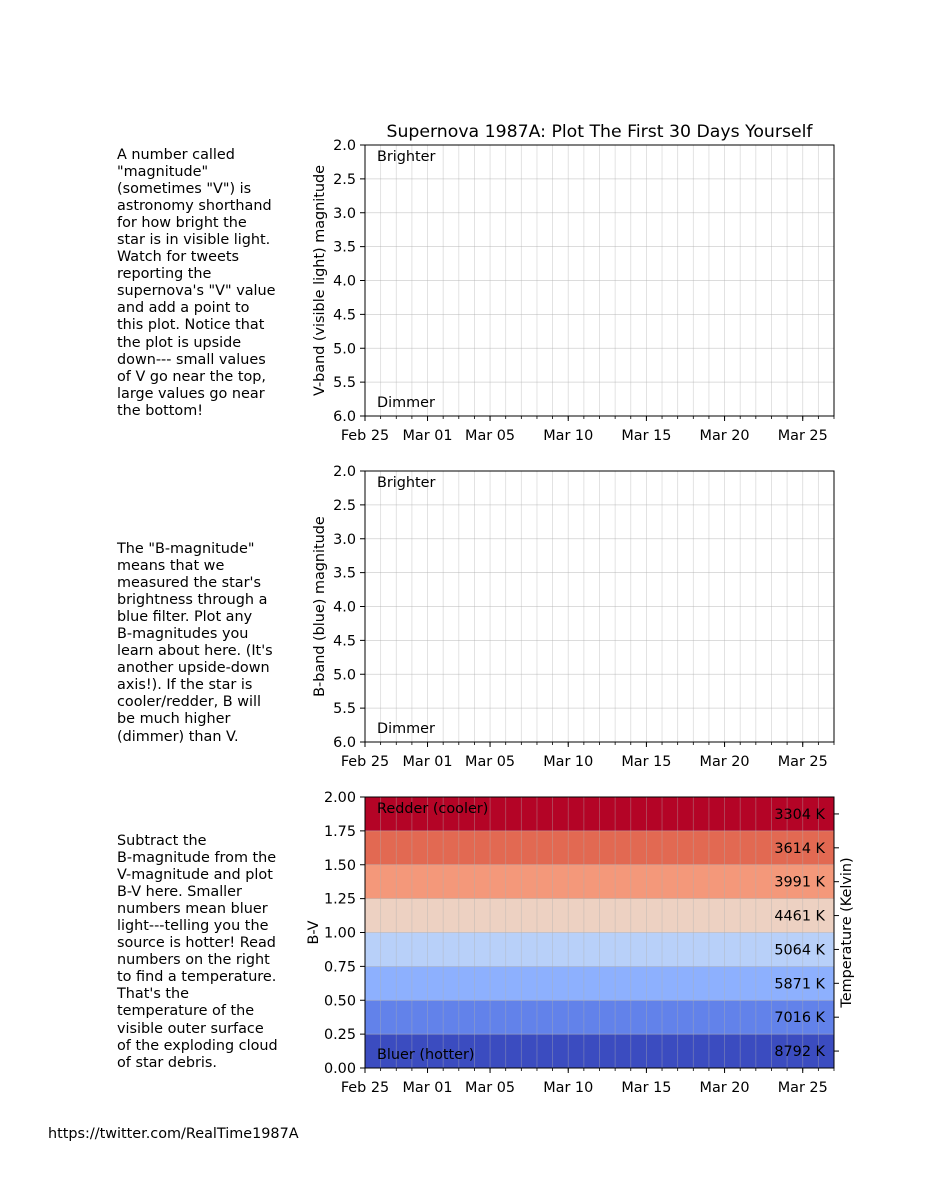  Describe the element at coordinates (426, 1055) in the screenshot. I see `annotation-bottom: Bluer (hotter)` at that location.